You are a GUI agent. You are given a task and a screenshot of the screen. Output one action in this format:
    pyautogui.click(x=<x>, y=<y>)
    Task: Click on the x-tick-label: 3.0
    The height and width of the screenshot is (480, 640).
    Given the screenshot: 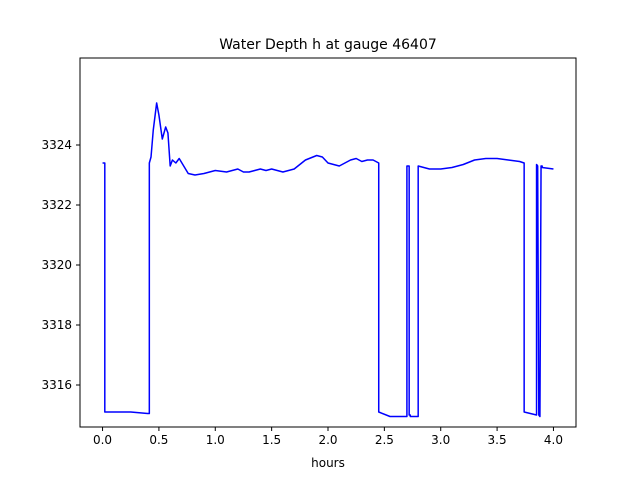 What is the action you would take?
    pyautogui.click(x=440, y=440)
    